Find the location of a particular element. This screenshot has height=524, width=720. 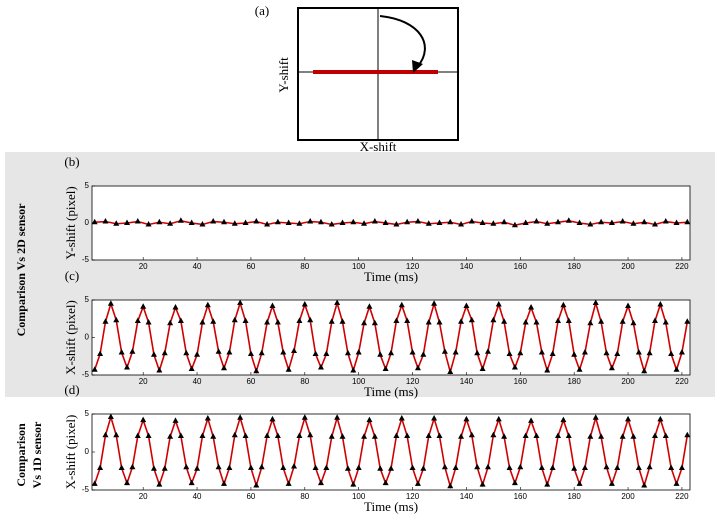

x-tick-label: 120 is located at coordinates (413, 496).